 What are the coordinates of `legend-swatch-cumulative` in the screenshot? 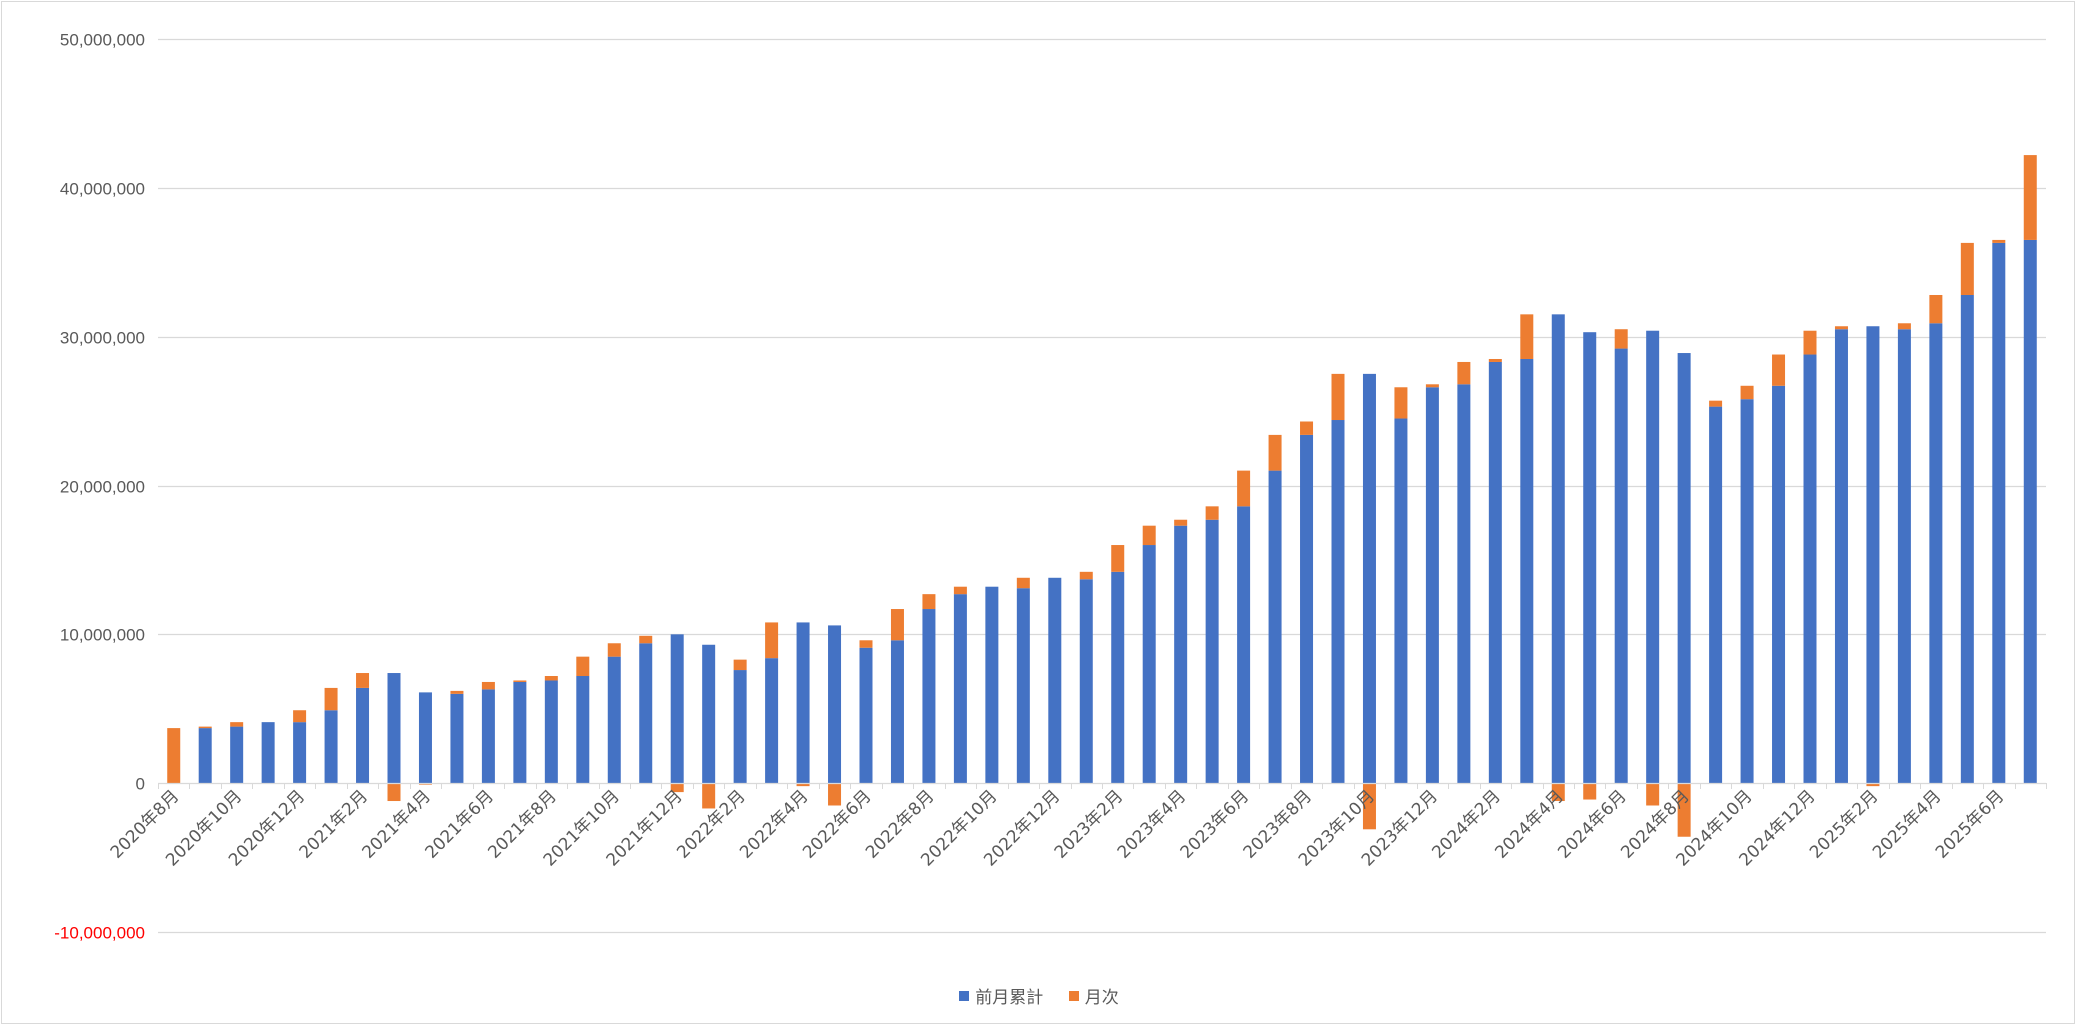 It's located at (964, 995).